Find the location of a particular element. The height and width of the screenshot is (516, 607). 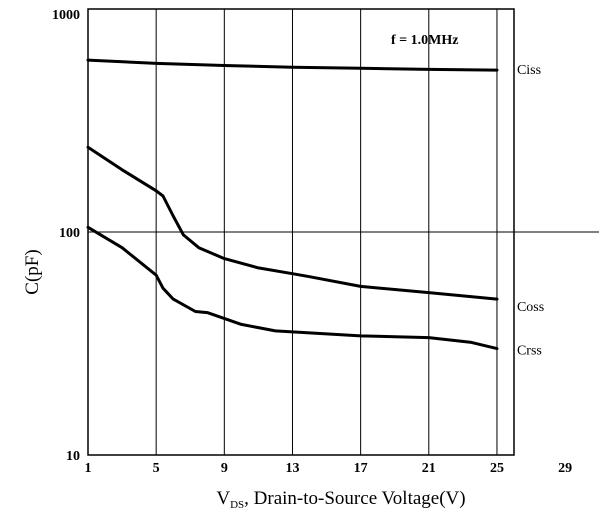

y-tick-100: 100 is located at coordinates (69, 233).